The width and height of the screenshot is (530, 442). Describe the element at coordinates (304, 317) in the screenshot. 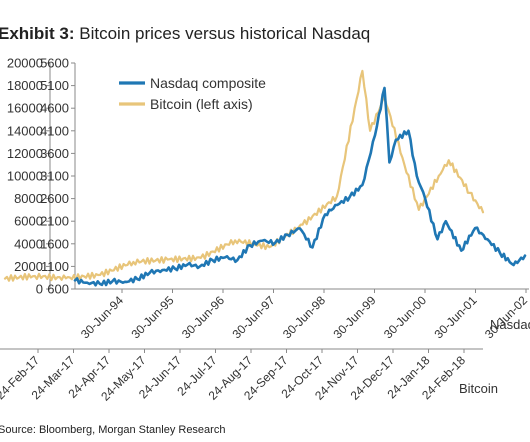

I see `nasdaq-x-tick-label: 30-Jun-98` at that location.